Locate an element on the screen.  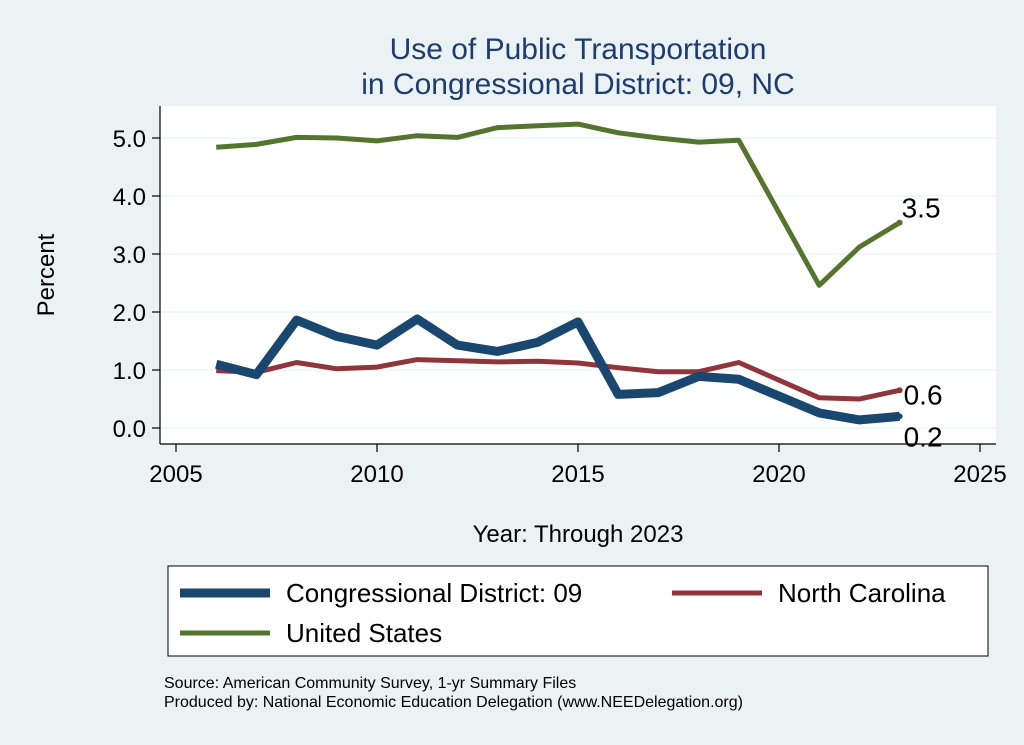
y-tick-label-4: 4.0 is located at coordinates (129, 197).